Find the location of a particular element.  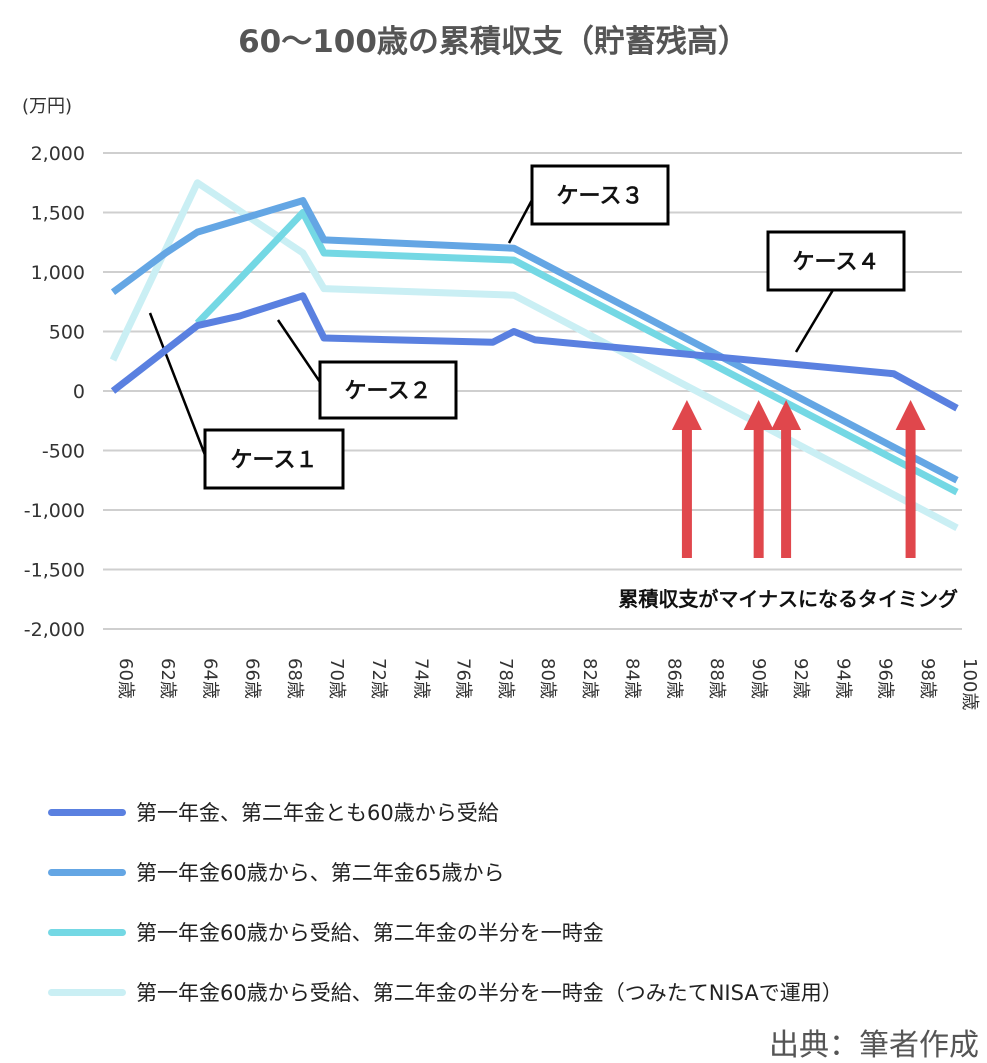

callout-label: ケース４ is located at coordinates (836, 262).